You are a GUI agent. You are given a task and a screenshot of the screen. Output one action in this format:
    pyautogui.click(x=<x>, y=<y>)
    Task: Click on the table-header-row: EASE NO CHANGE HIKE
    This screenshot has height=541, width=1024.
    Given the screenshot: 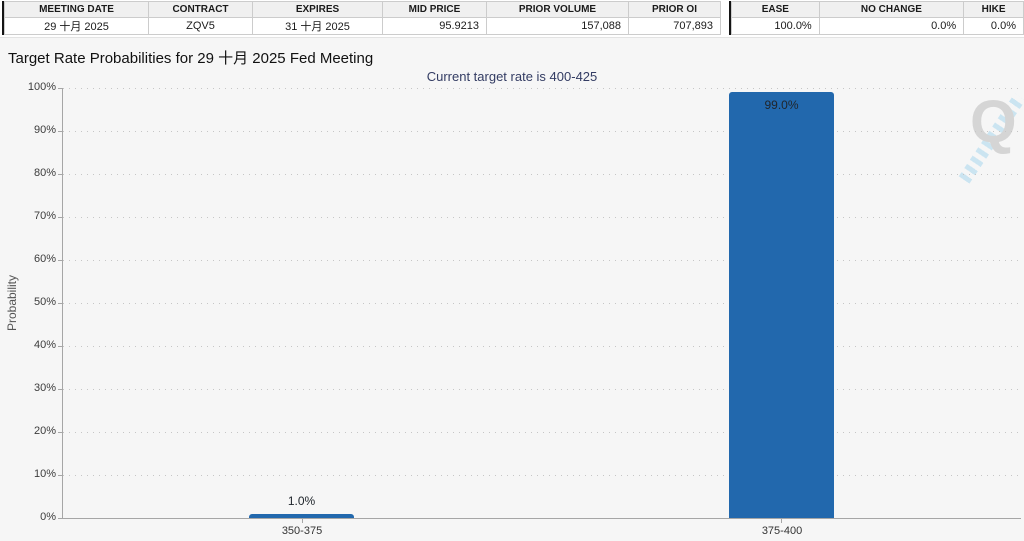 What is the action you would take?
    pyautogui.click(x=877, y=9)
    